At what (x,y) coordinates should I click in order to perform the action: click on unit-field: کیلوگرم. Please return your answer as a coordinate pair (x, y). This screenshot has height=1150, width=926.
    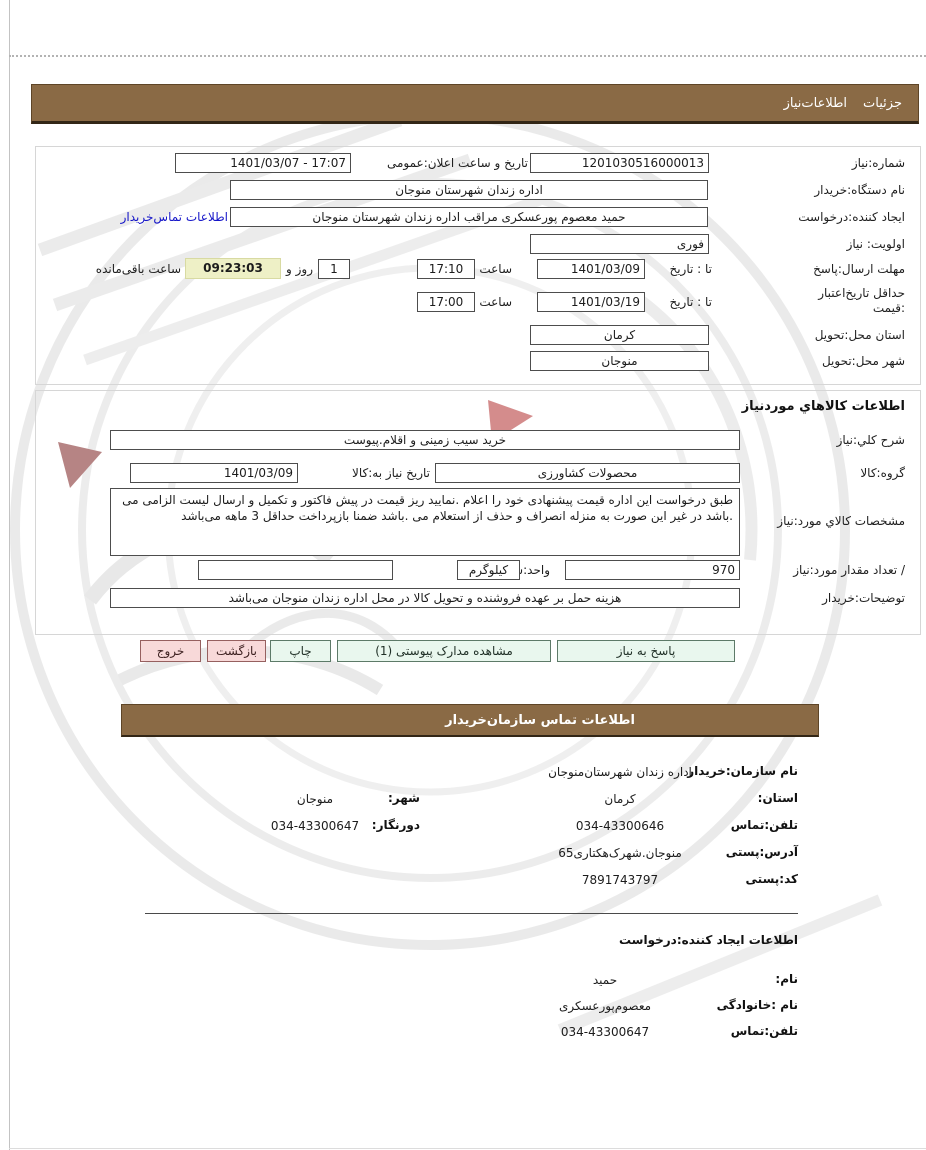
    Looking at the image, I should click on (488, 570).